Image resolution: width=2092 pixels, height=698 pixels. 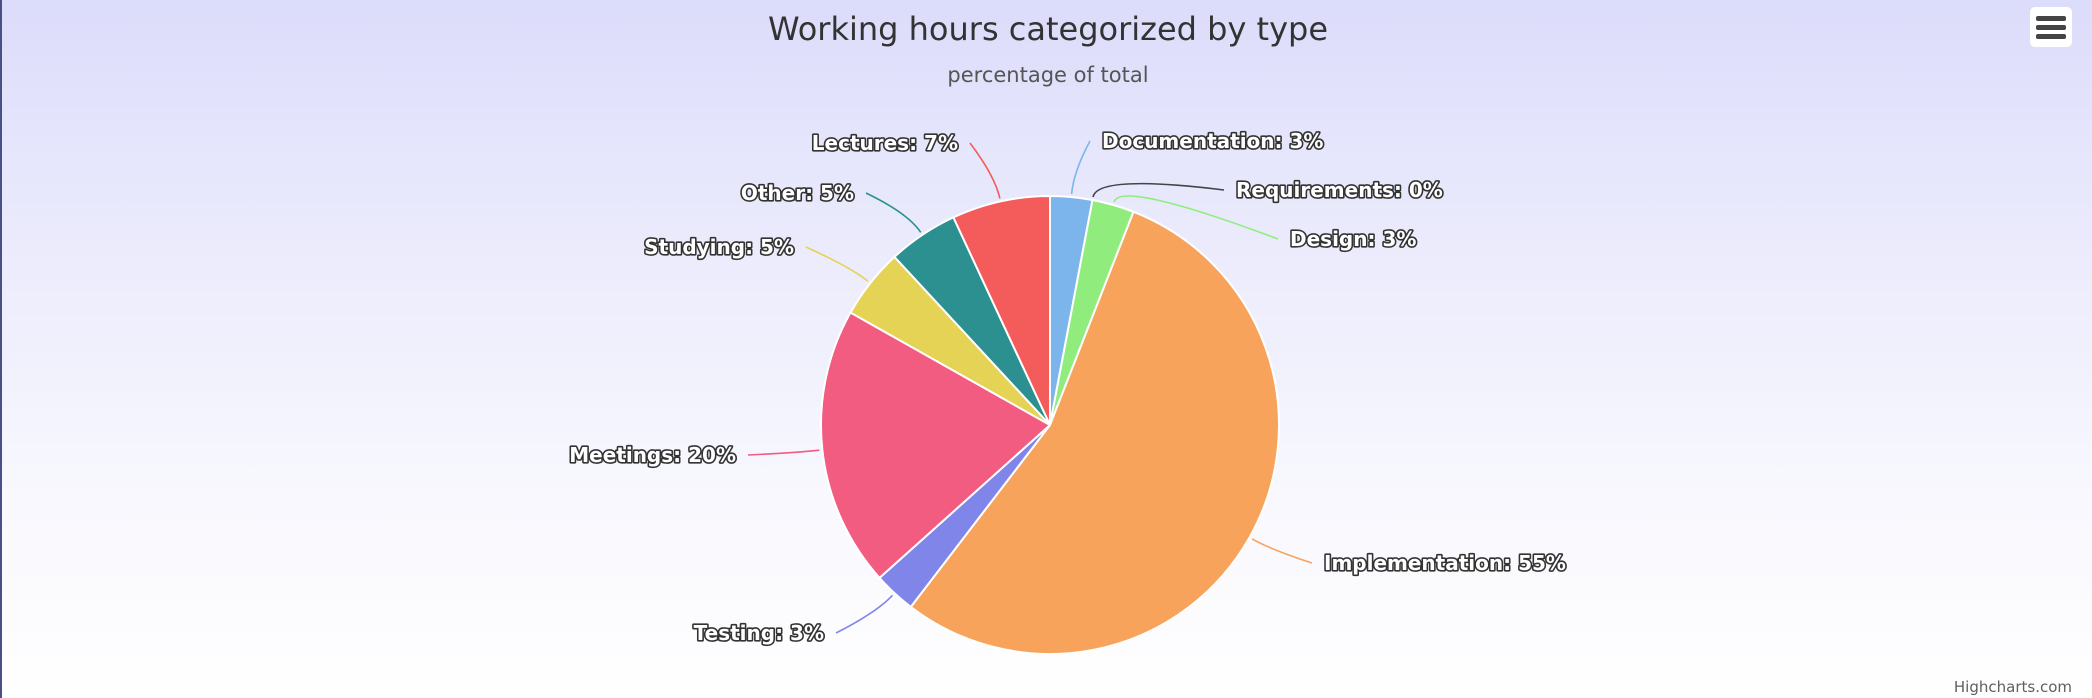 I want to click on chart-context-menu-button, so click(x=2051, y=27).